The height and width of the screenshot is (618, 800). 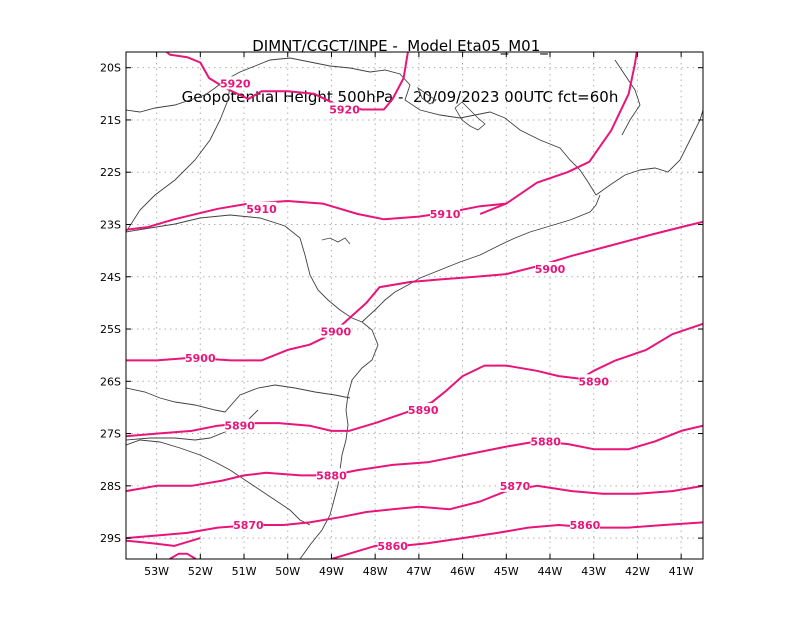 What do you see at coordinates (593, 571) in the screenshot?
I see `lon-tick-label: 43W` at bounding box center [593, 571].